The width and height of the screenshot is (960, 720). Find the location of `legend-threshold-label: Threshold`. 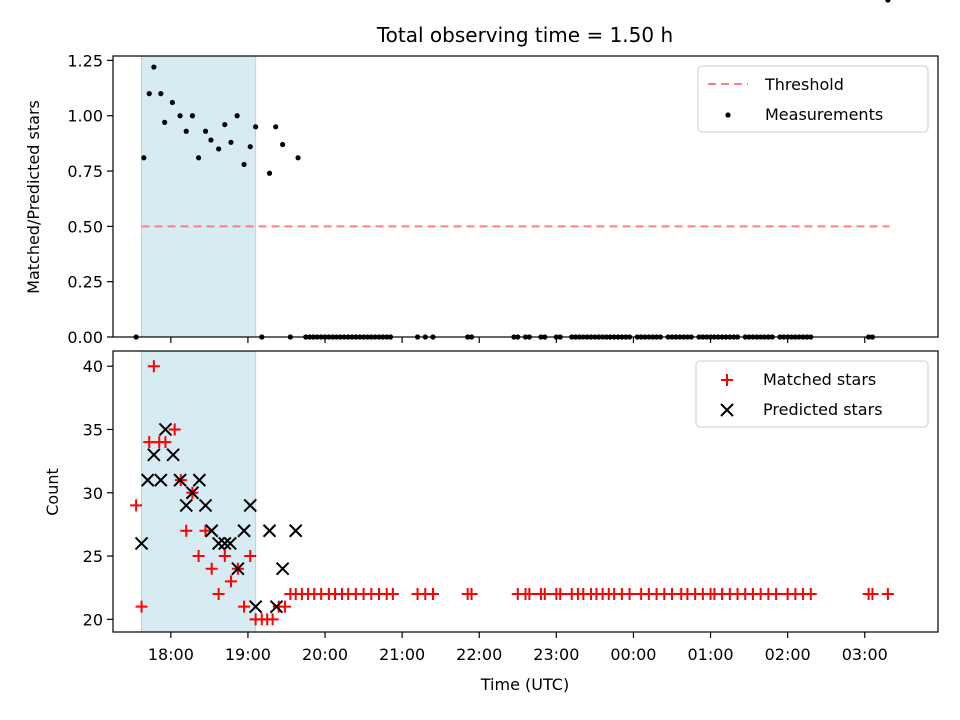

legend-threshold-label: Threshold is located at coordinates (804, 84).